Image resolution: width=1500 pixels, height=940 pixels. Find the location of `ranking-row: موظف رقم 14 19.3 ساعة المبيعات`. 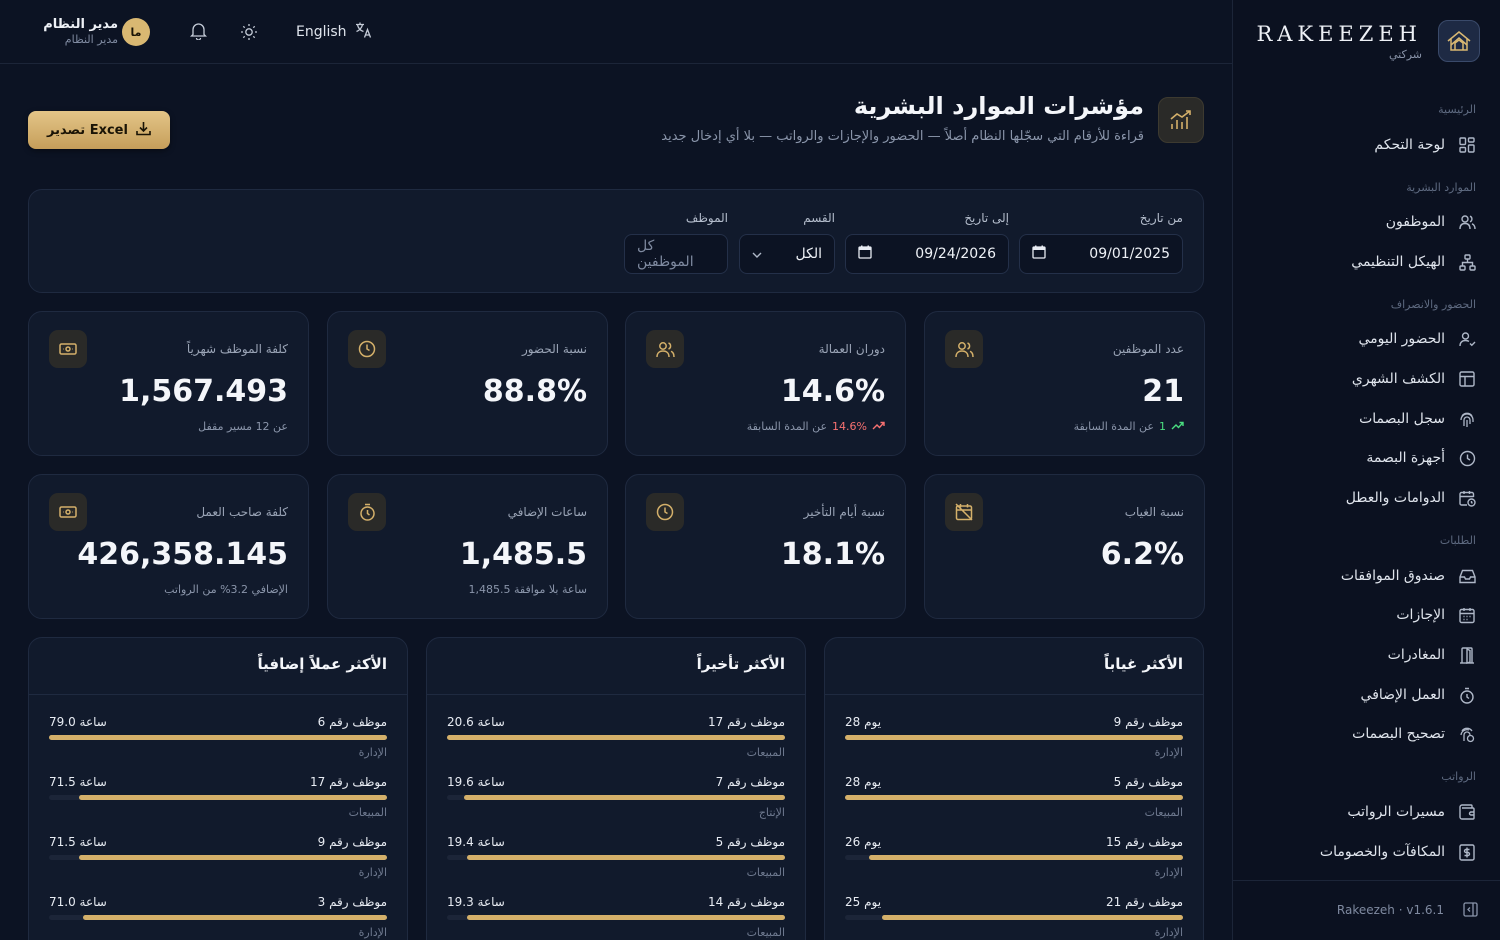

ranking-row: موظف رقم 14 19.3 ساعة المبيعات is located at coordinates (616, 917).